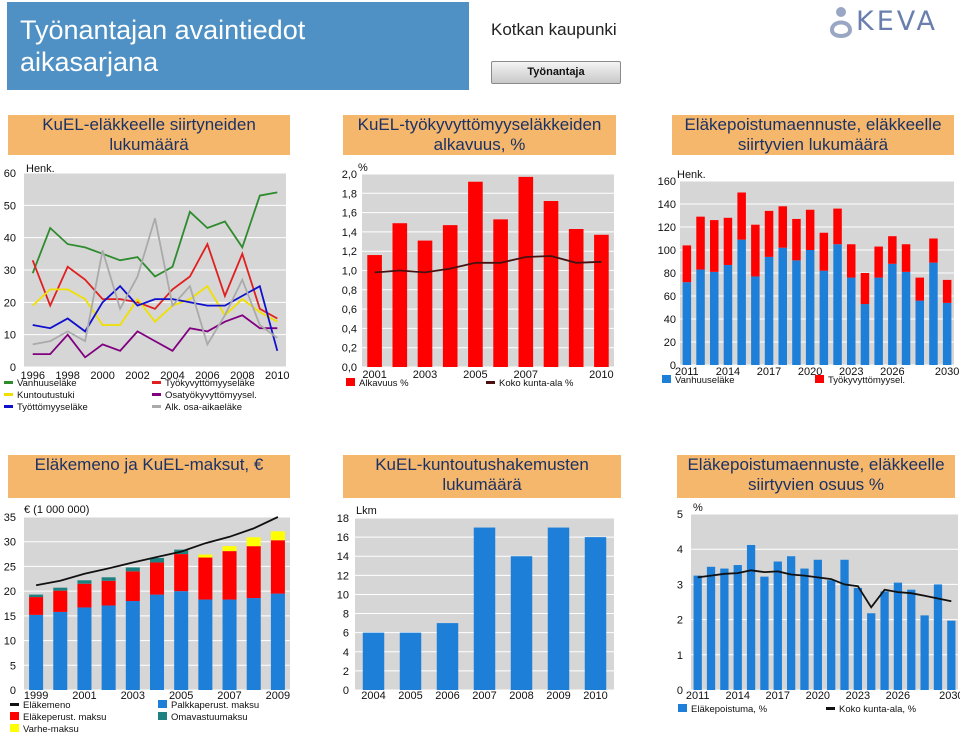  What do you see at coordinates (851, 372) in the screenshot?
I see `chart3-x-tick-label: 2023` at bounding box center [851, 372].